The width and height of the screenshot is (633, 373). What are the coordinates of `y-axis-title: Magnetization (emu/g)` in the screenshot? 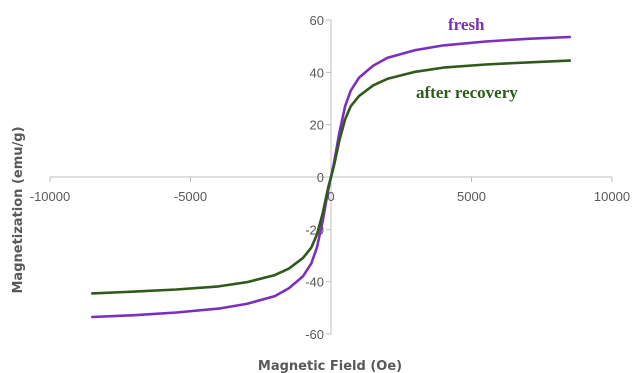 It's located at (18, 209).